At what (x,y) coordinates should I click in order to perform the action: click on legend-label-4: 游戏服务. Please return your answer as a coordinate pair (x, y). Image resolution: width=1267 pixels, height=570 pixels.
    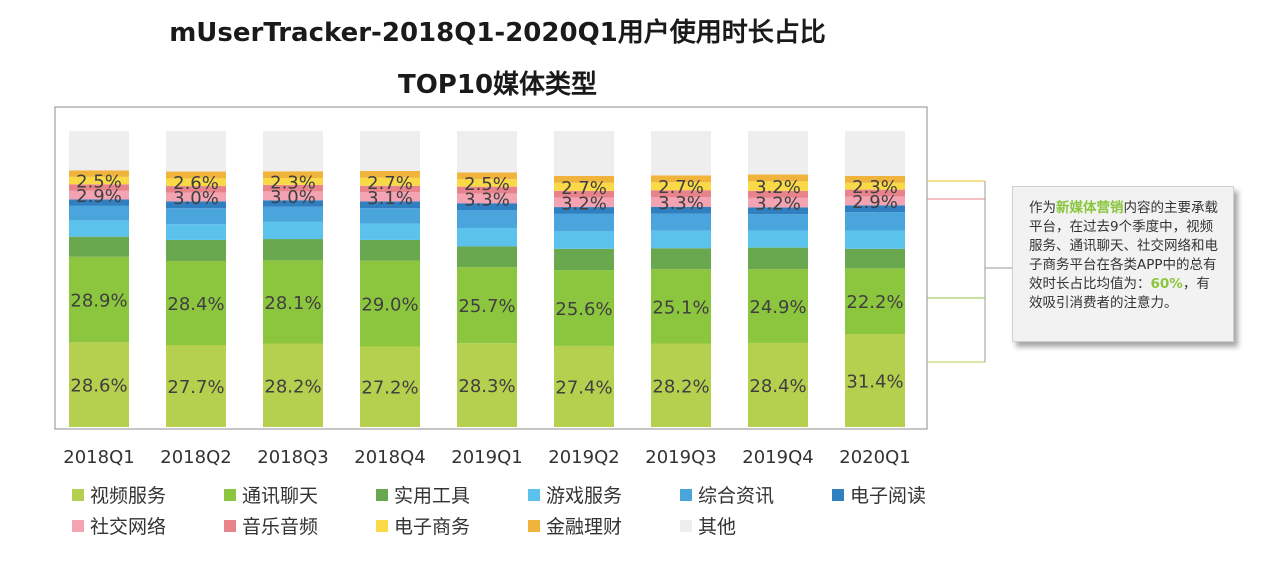
    Looking at the image, I should click on (584, 496).